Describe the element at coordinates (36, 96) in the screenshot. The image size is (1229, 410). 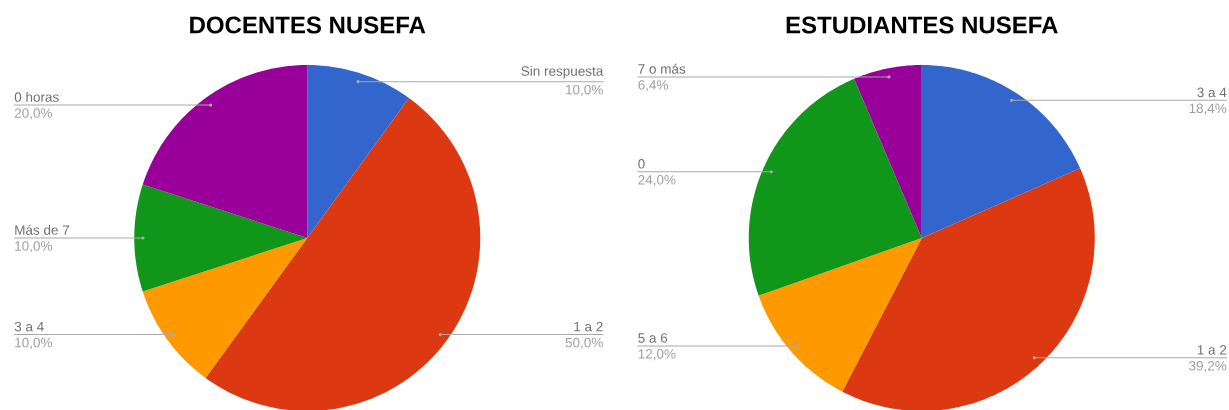
I see `slice-label: 0 horas` at that location.